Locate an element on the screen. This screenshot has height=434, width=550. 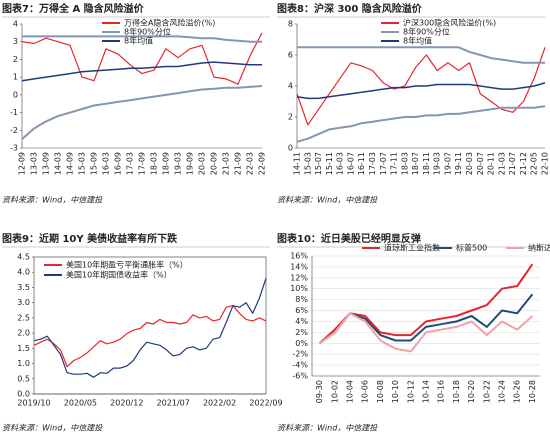
y-tick-label: -6% is located at coordinates (300, 376).